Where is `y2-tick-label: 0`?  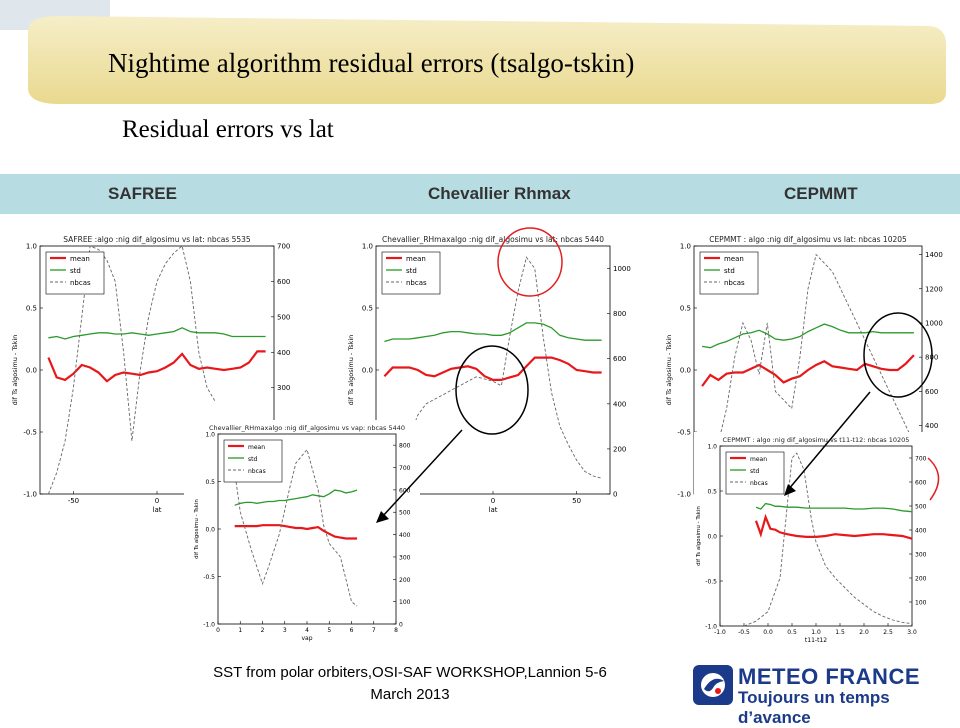
y2-tick-label: 0 is located at coordinates (615, 495).